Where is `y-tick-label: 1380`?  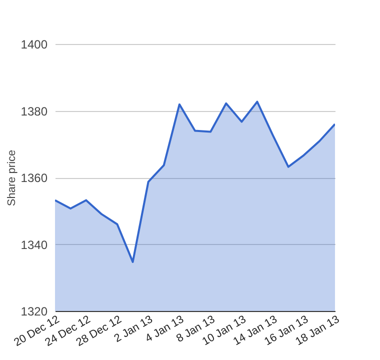
y-tick-label: 1380 is located at coordinates (34, 111).